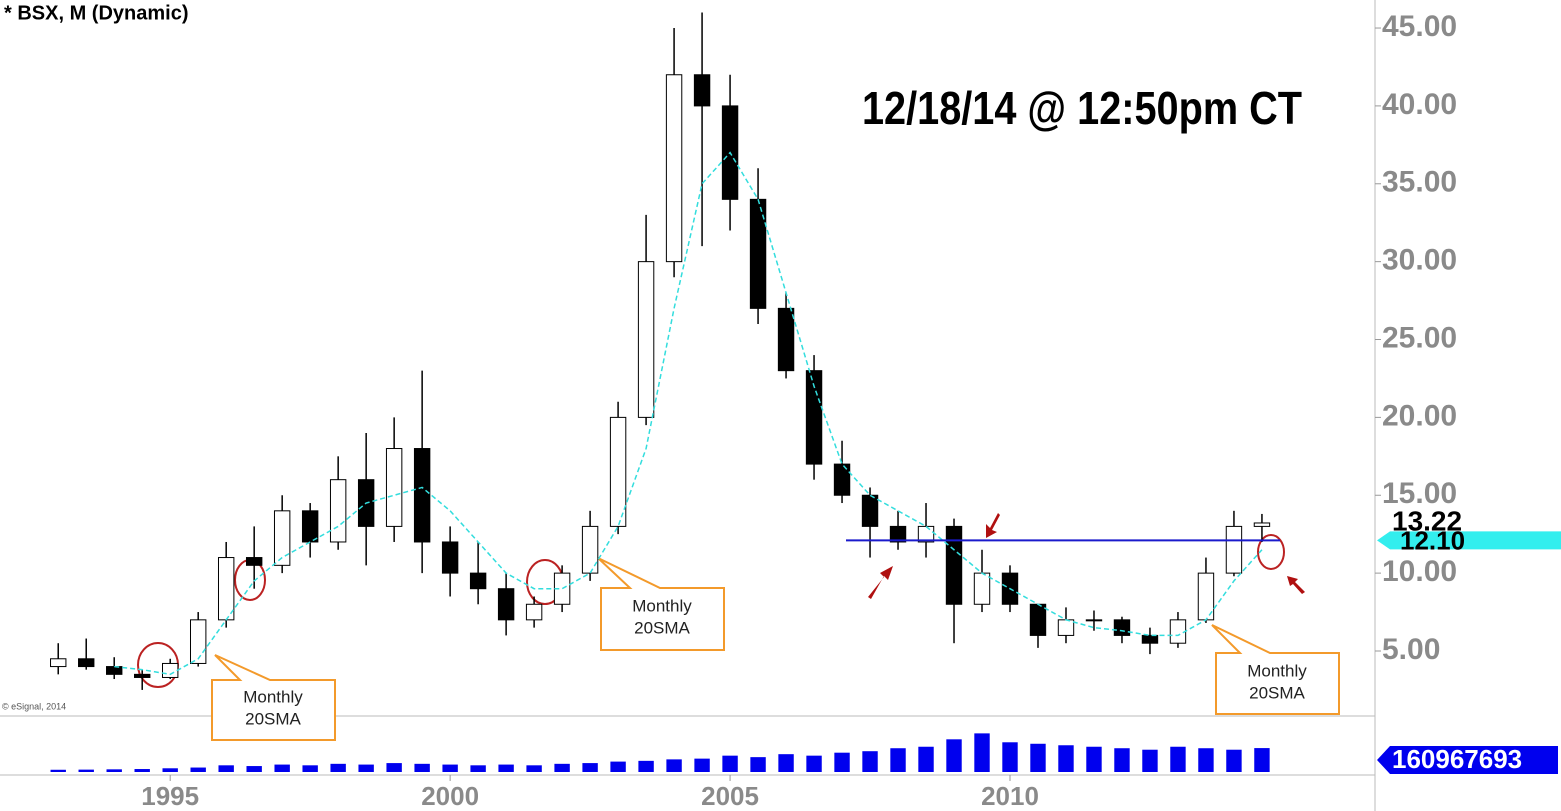 This screenshot has height=811, width=1561. Describe the element at coordinates (170, 796) in the screenshot. I see `x-tick-label: 1995` at that location.